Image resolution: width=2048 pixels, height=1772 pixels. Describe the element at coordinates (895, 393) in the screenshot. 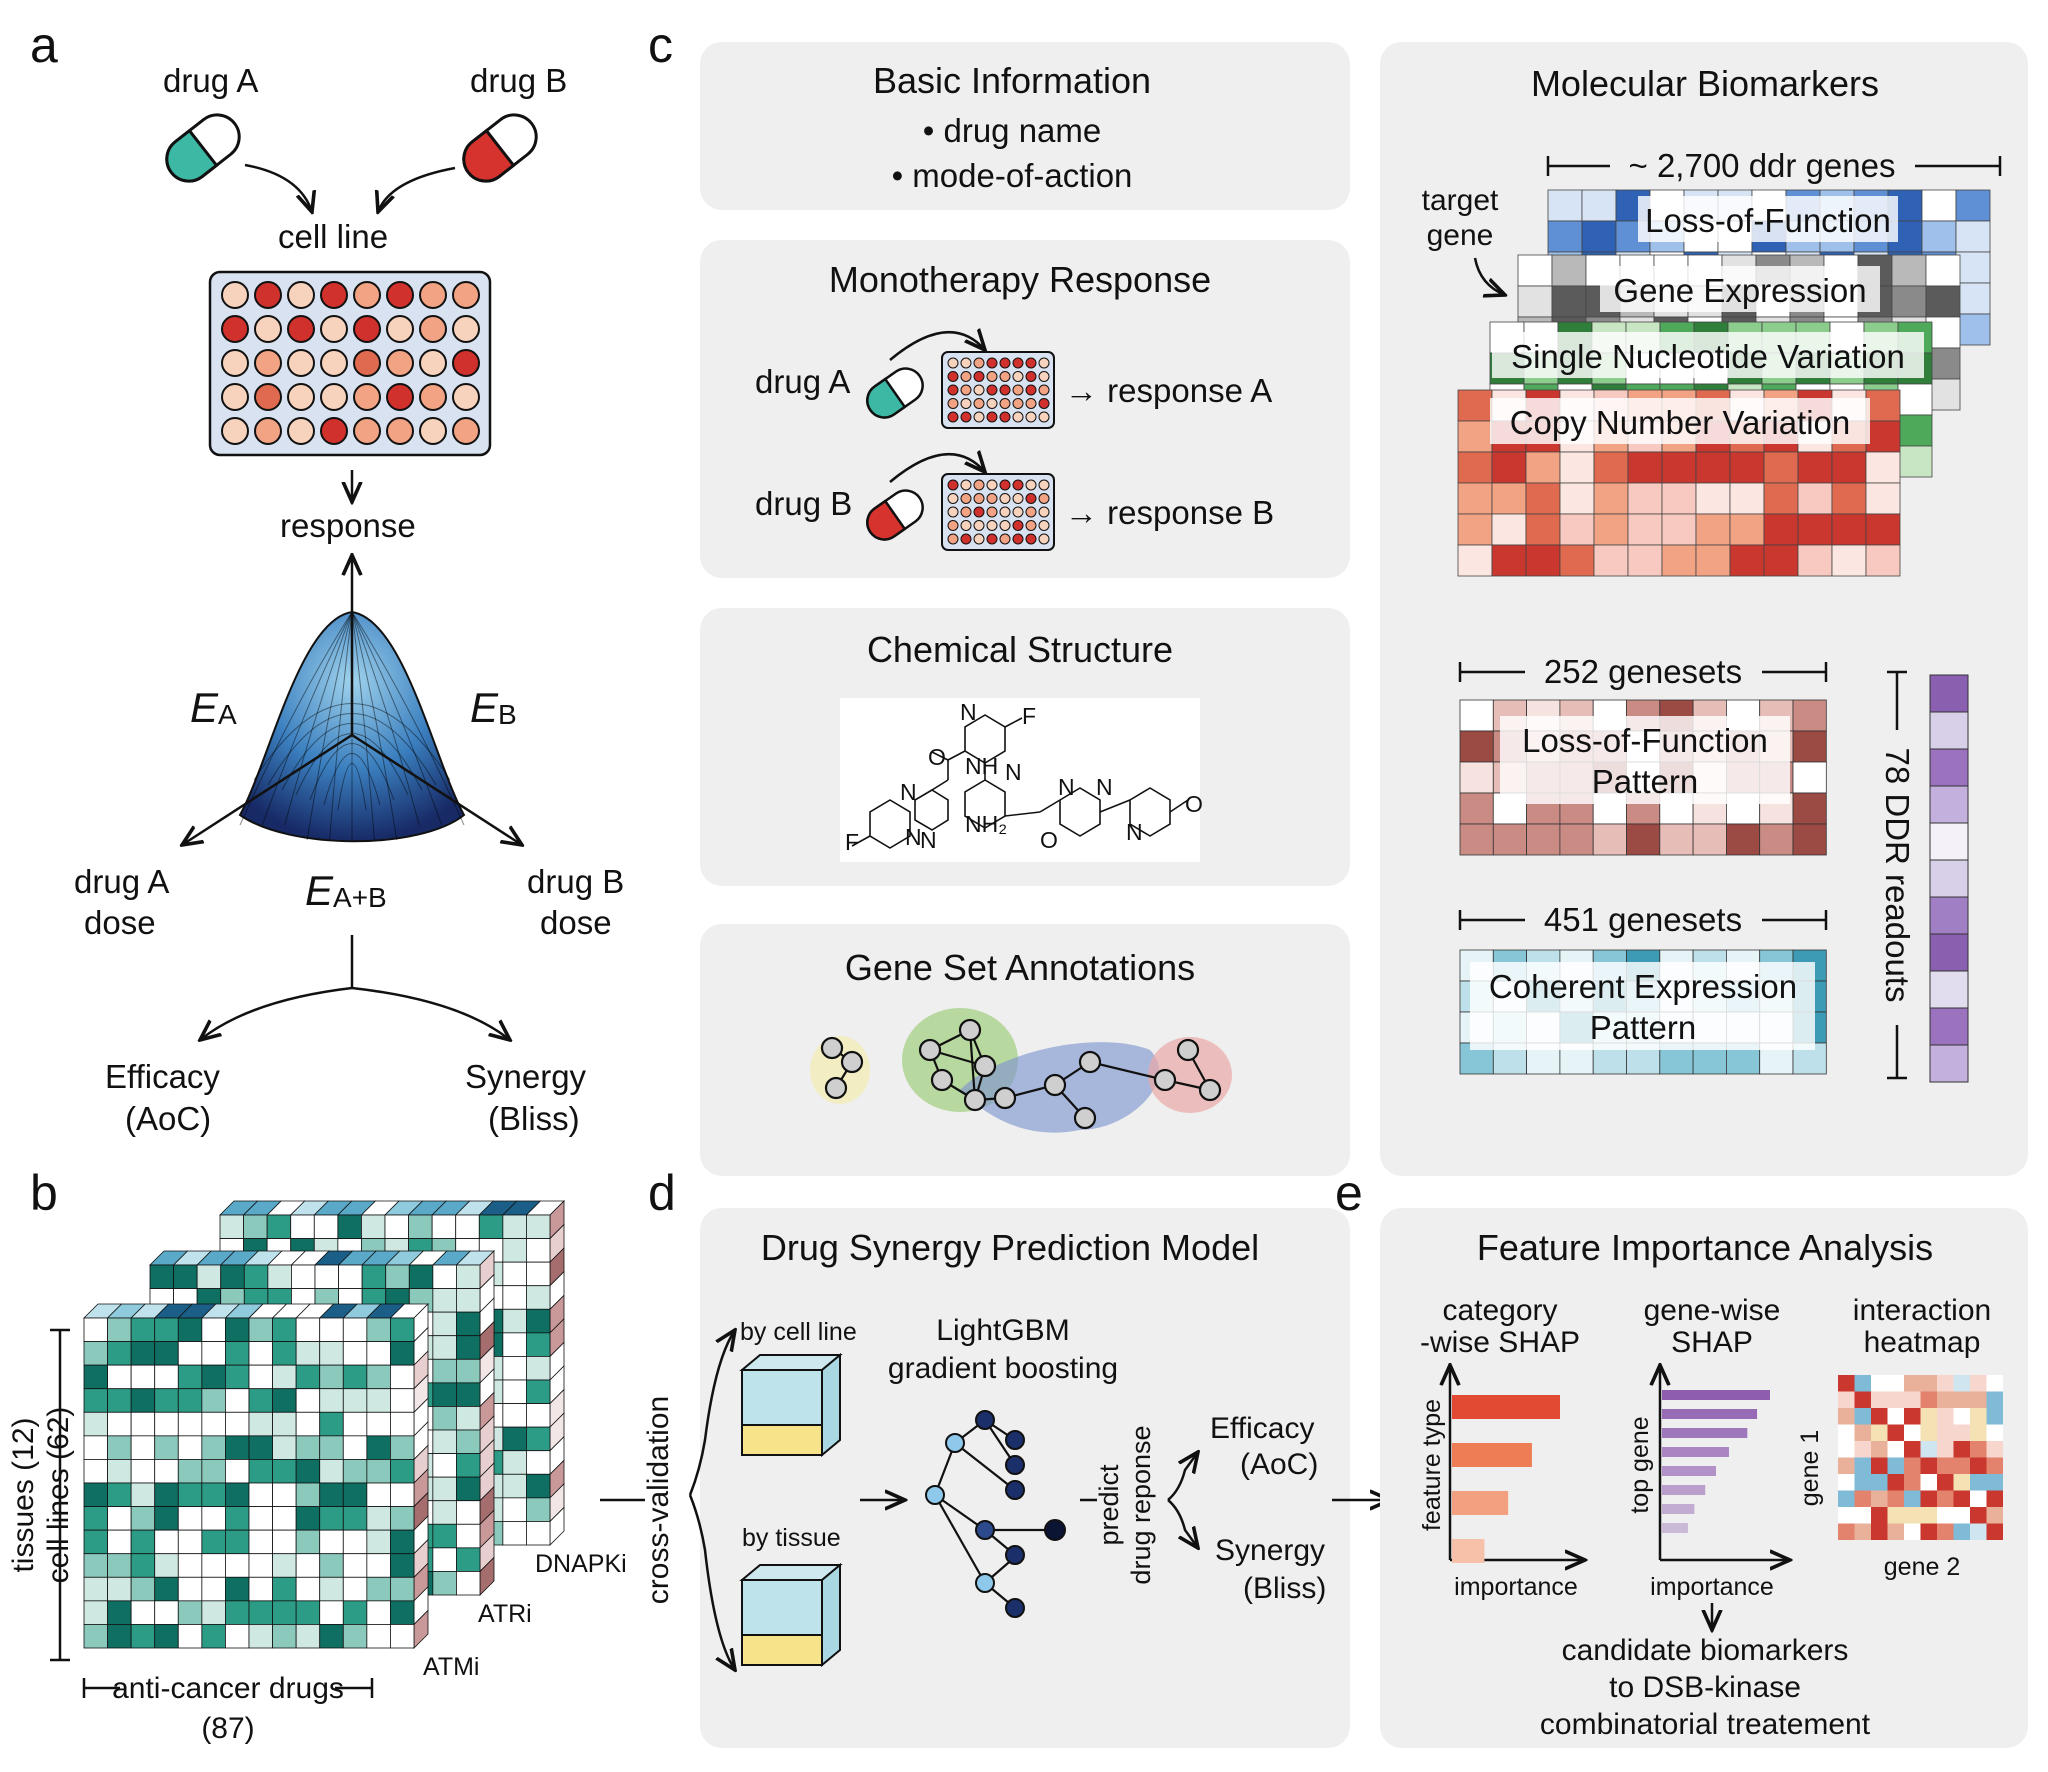

I see `mono-drug-a-pill-icon` at that location.